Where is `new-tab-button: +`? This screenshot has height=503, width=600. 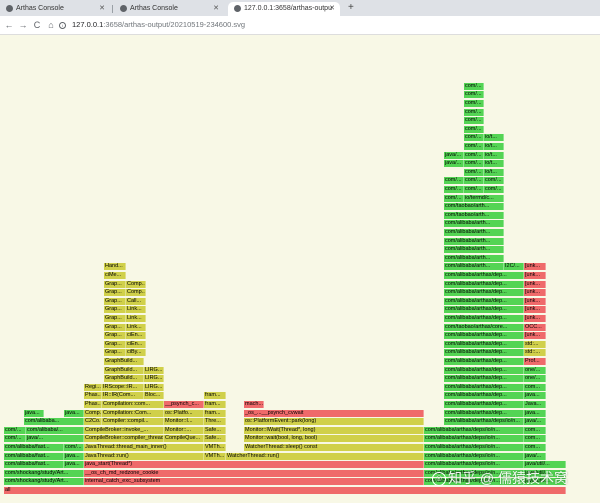
new-tab-button: + is located at coordinates (351, 7).